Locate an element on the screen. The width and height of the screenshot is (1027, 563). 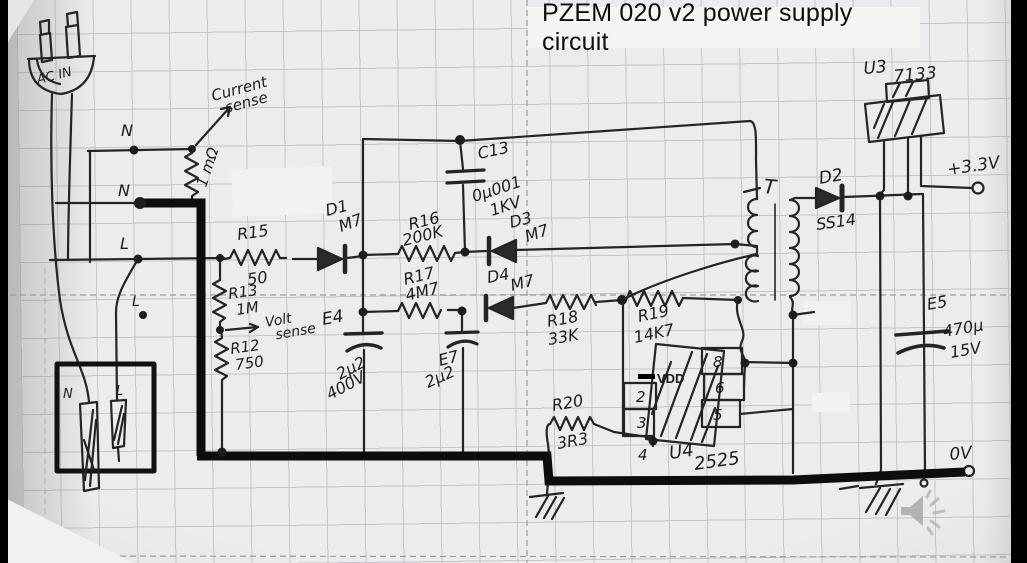
label-l-box: L is located at coordinates (119, 391).